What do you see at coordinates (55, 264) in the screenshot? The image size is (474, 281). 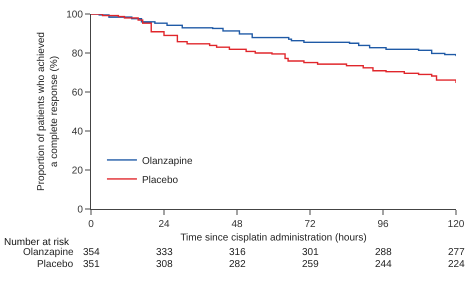 I see `text: Placebo` at bounding box center [55, 264].